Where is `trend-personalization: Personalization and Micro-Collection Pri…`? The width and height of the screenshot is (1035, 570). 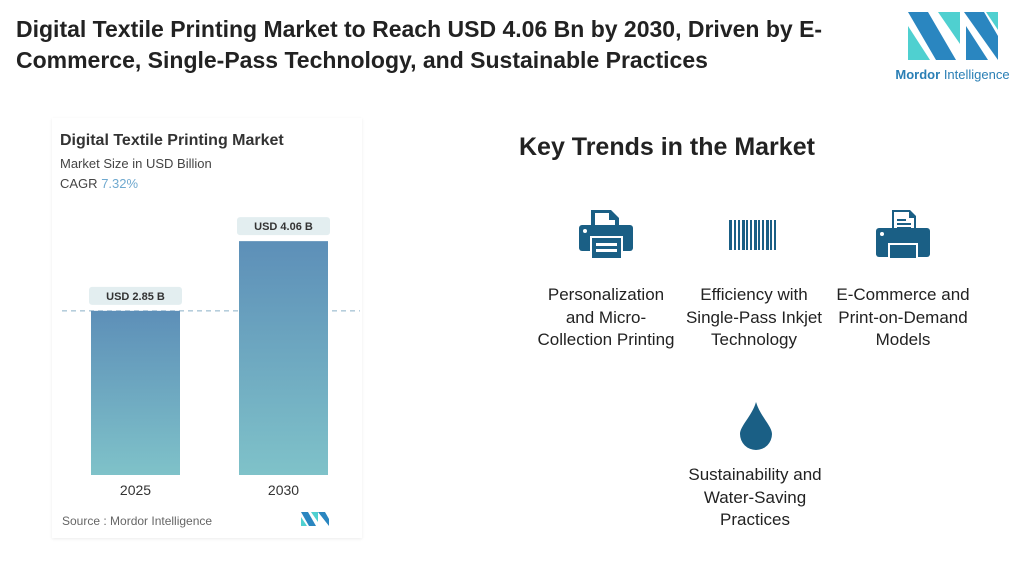
trend-personalization: Personalization and Micro-Collection Pri… is located at coordinates (606, 317).